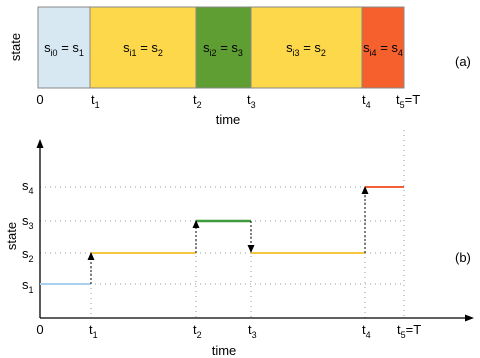 The image size is (480, 358). I want to click on transition-arrowhead-t3, so click(251, 249).